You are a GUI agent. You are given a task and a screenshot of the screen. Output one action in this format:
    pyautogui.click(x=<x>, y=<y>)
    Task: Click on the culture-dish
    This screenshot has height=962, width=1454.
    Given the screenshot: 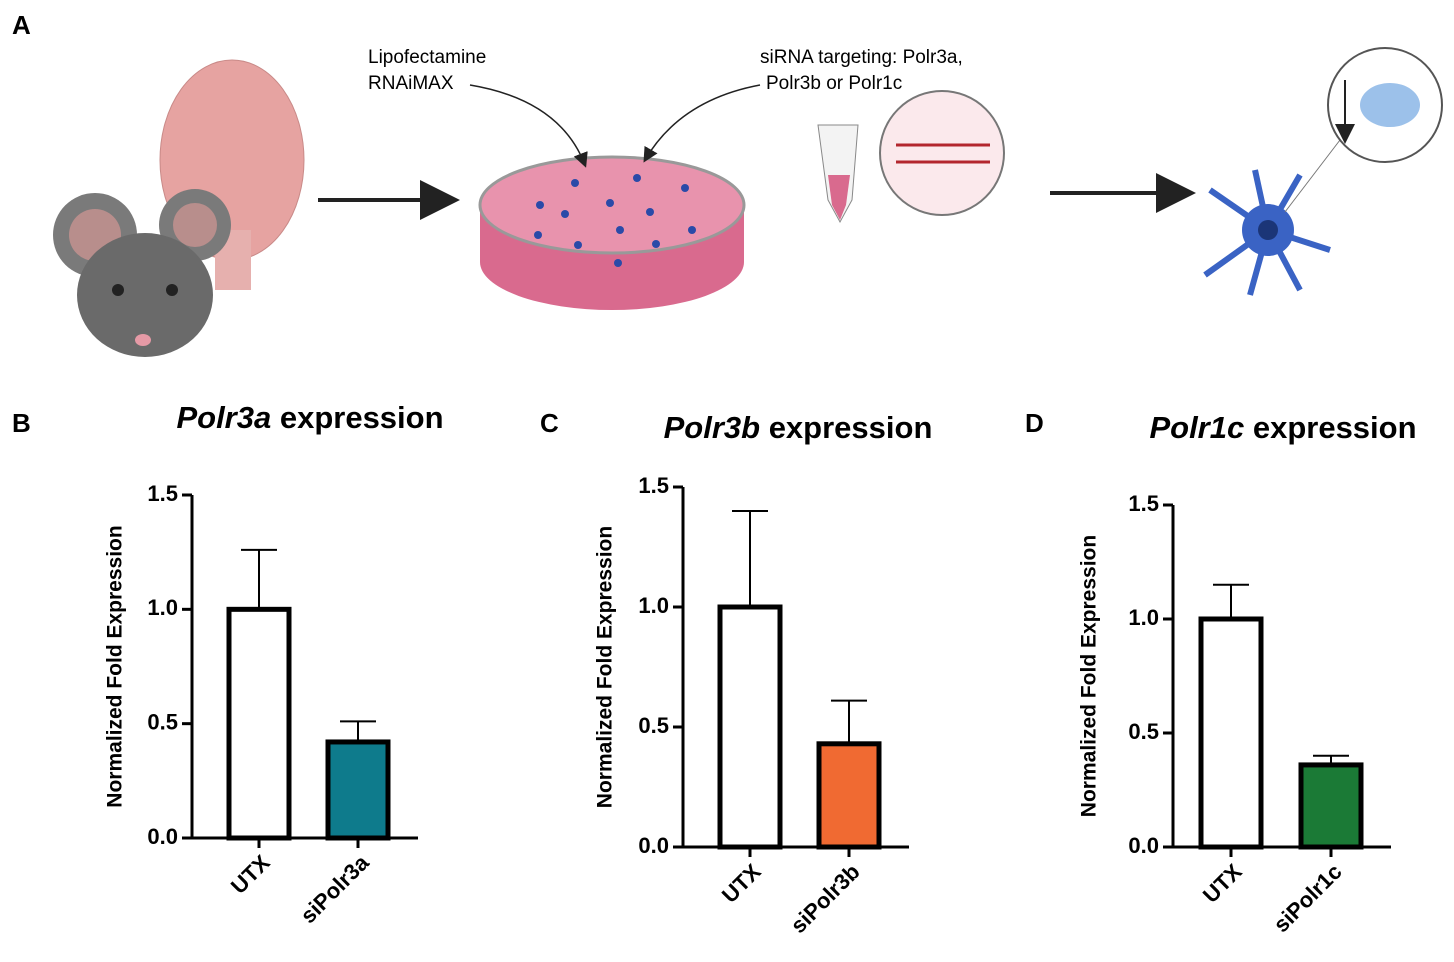 What is the action you would take?
    pyautogui.click(x=612, y=232)
    